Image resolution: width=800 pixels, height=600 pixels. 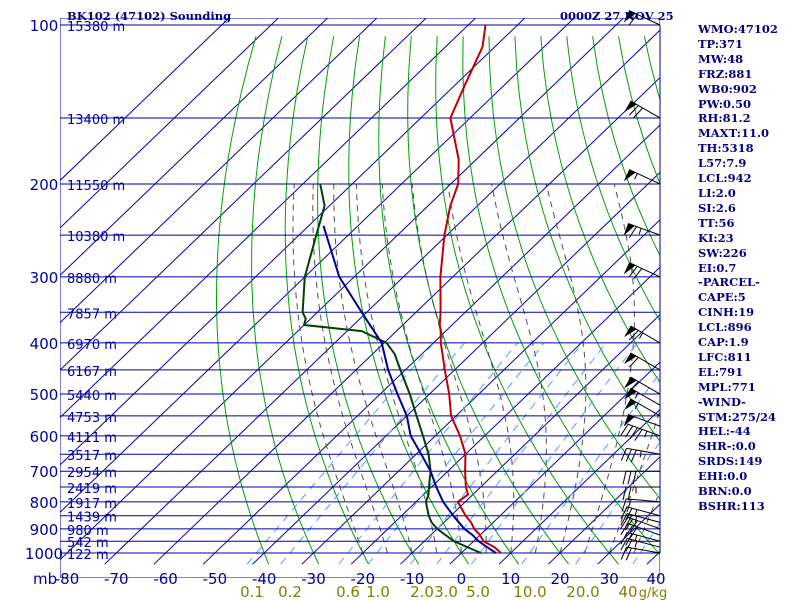 I want to click on temperature-tick-label: -20, so click(x=363, y=579).